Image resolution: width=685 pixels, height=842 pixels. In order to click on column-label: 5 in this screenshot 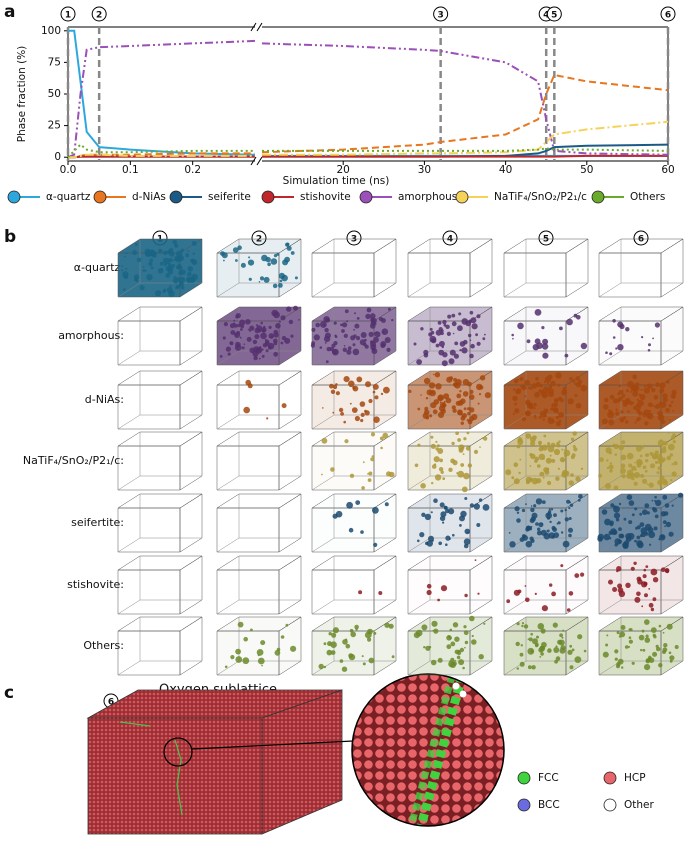, I will do `click(546, 240)`.